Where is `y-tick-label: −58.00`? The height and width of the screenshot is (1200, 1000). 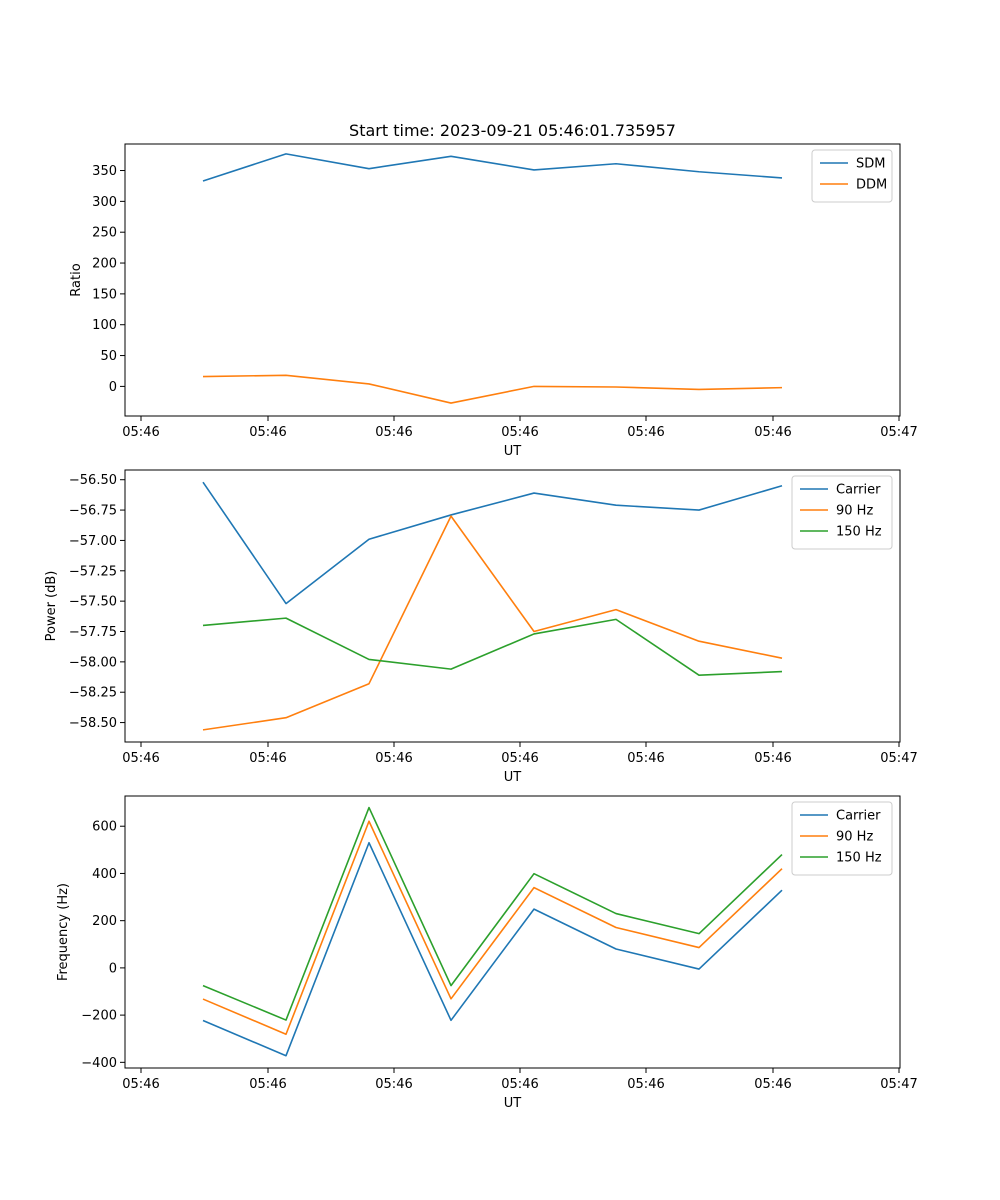 y-tick-label: −58.00 is located at coordinates (93, 662).